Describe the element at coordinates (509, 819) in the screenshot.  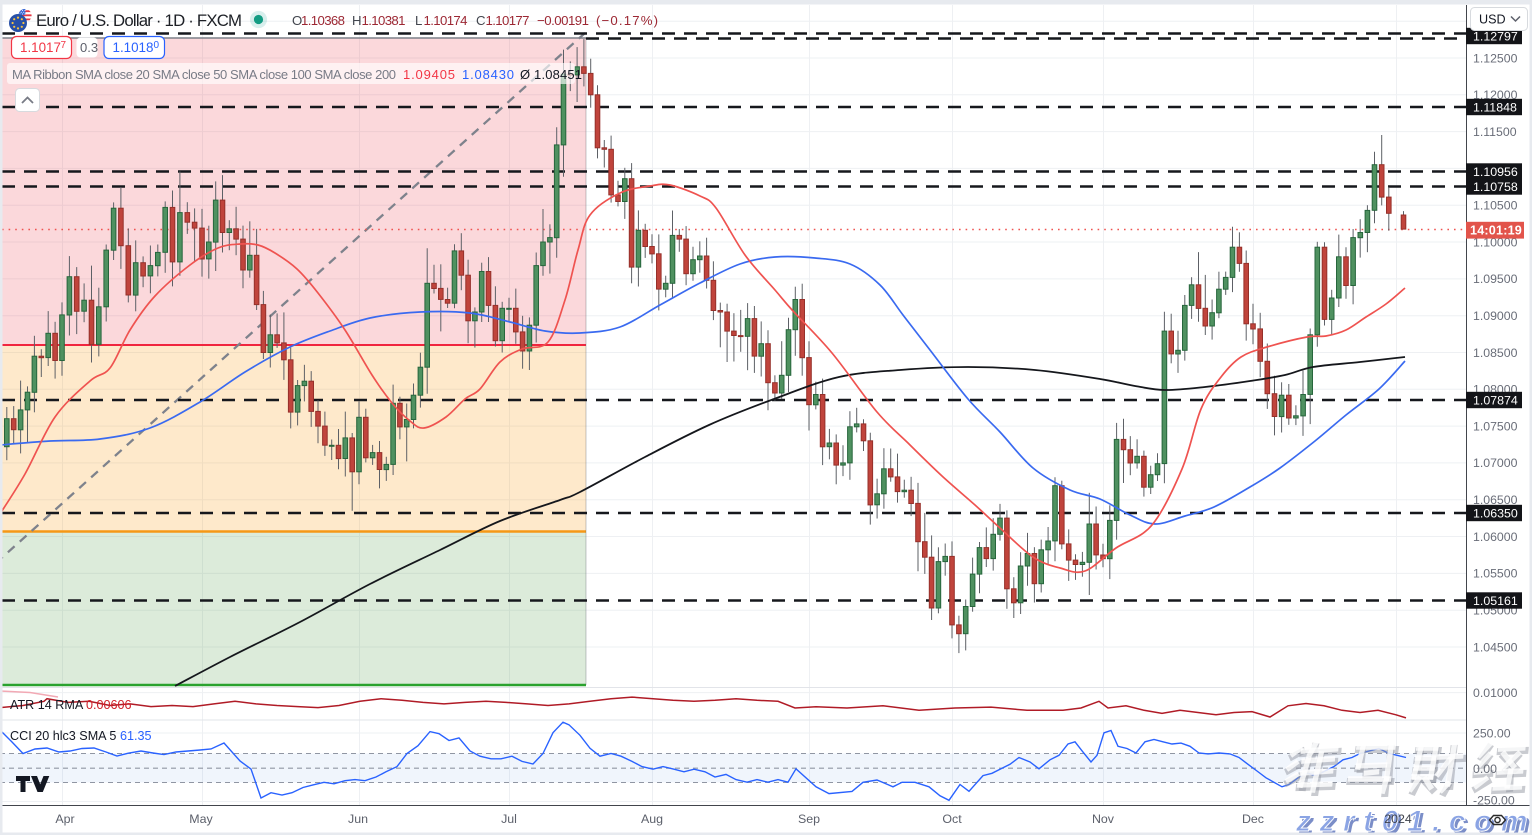
I see `svg-text: Jul` at that location.